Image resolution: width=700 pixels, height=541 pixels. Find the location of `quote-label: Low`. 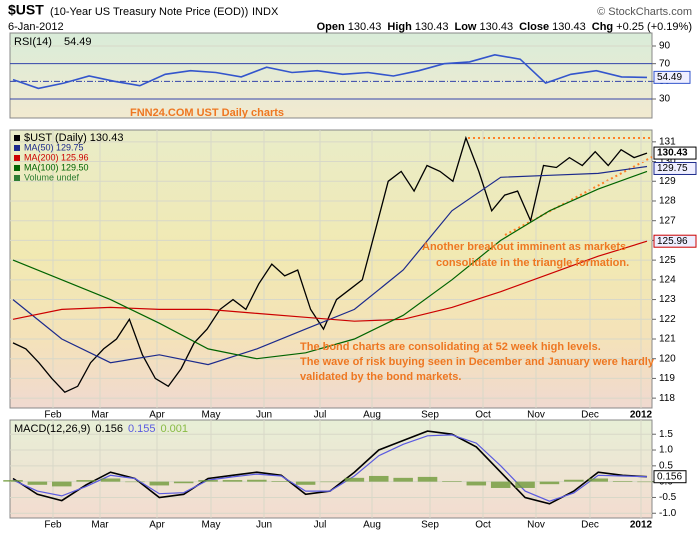

quote-label: Low is located at coordinates (465, 27).